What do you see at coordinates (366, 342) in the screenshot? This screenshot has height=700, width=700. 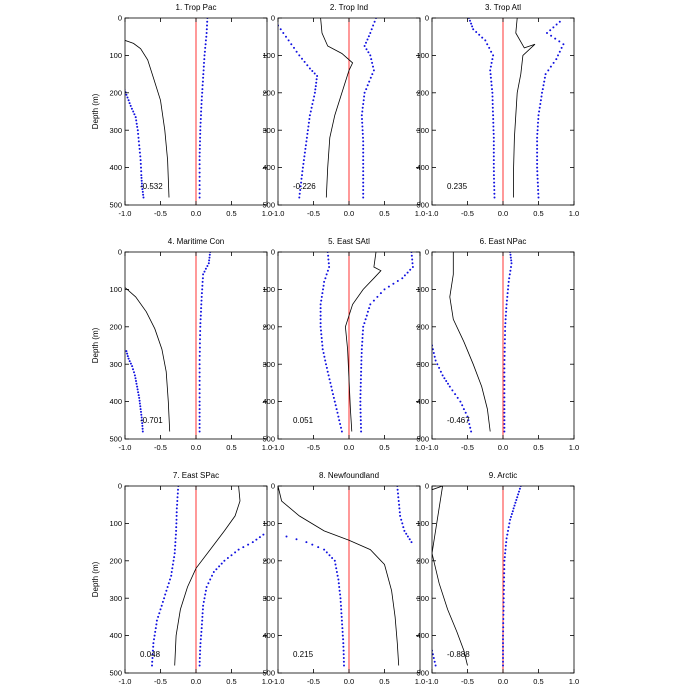 I see `panel-data` at bounding box center [366, 342].